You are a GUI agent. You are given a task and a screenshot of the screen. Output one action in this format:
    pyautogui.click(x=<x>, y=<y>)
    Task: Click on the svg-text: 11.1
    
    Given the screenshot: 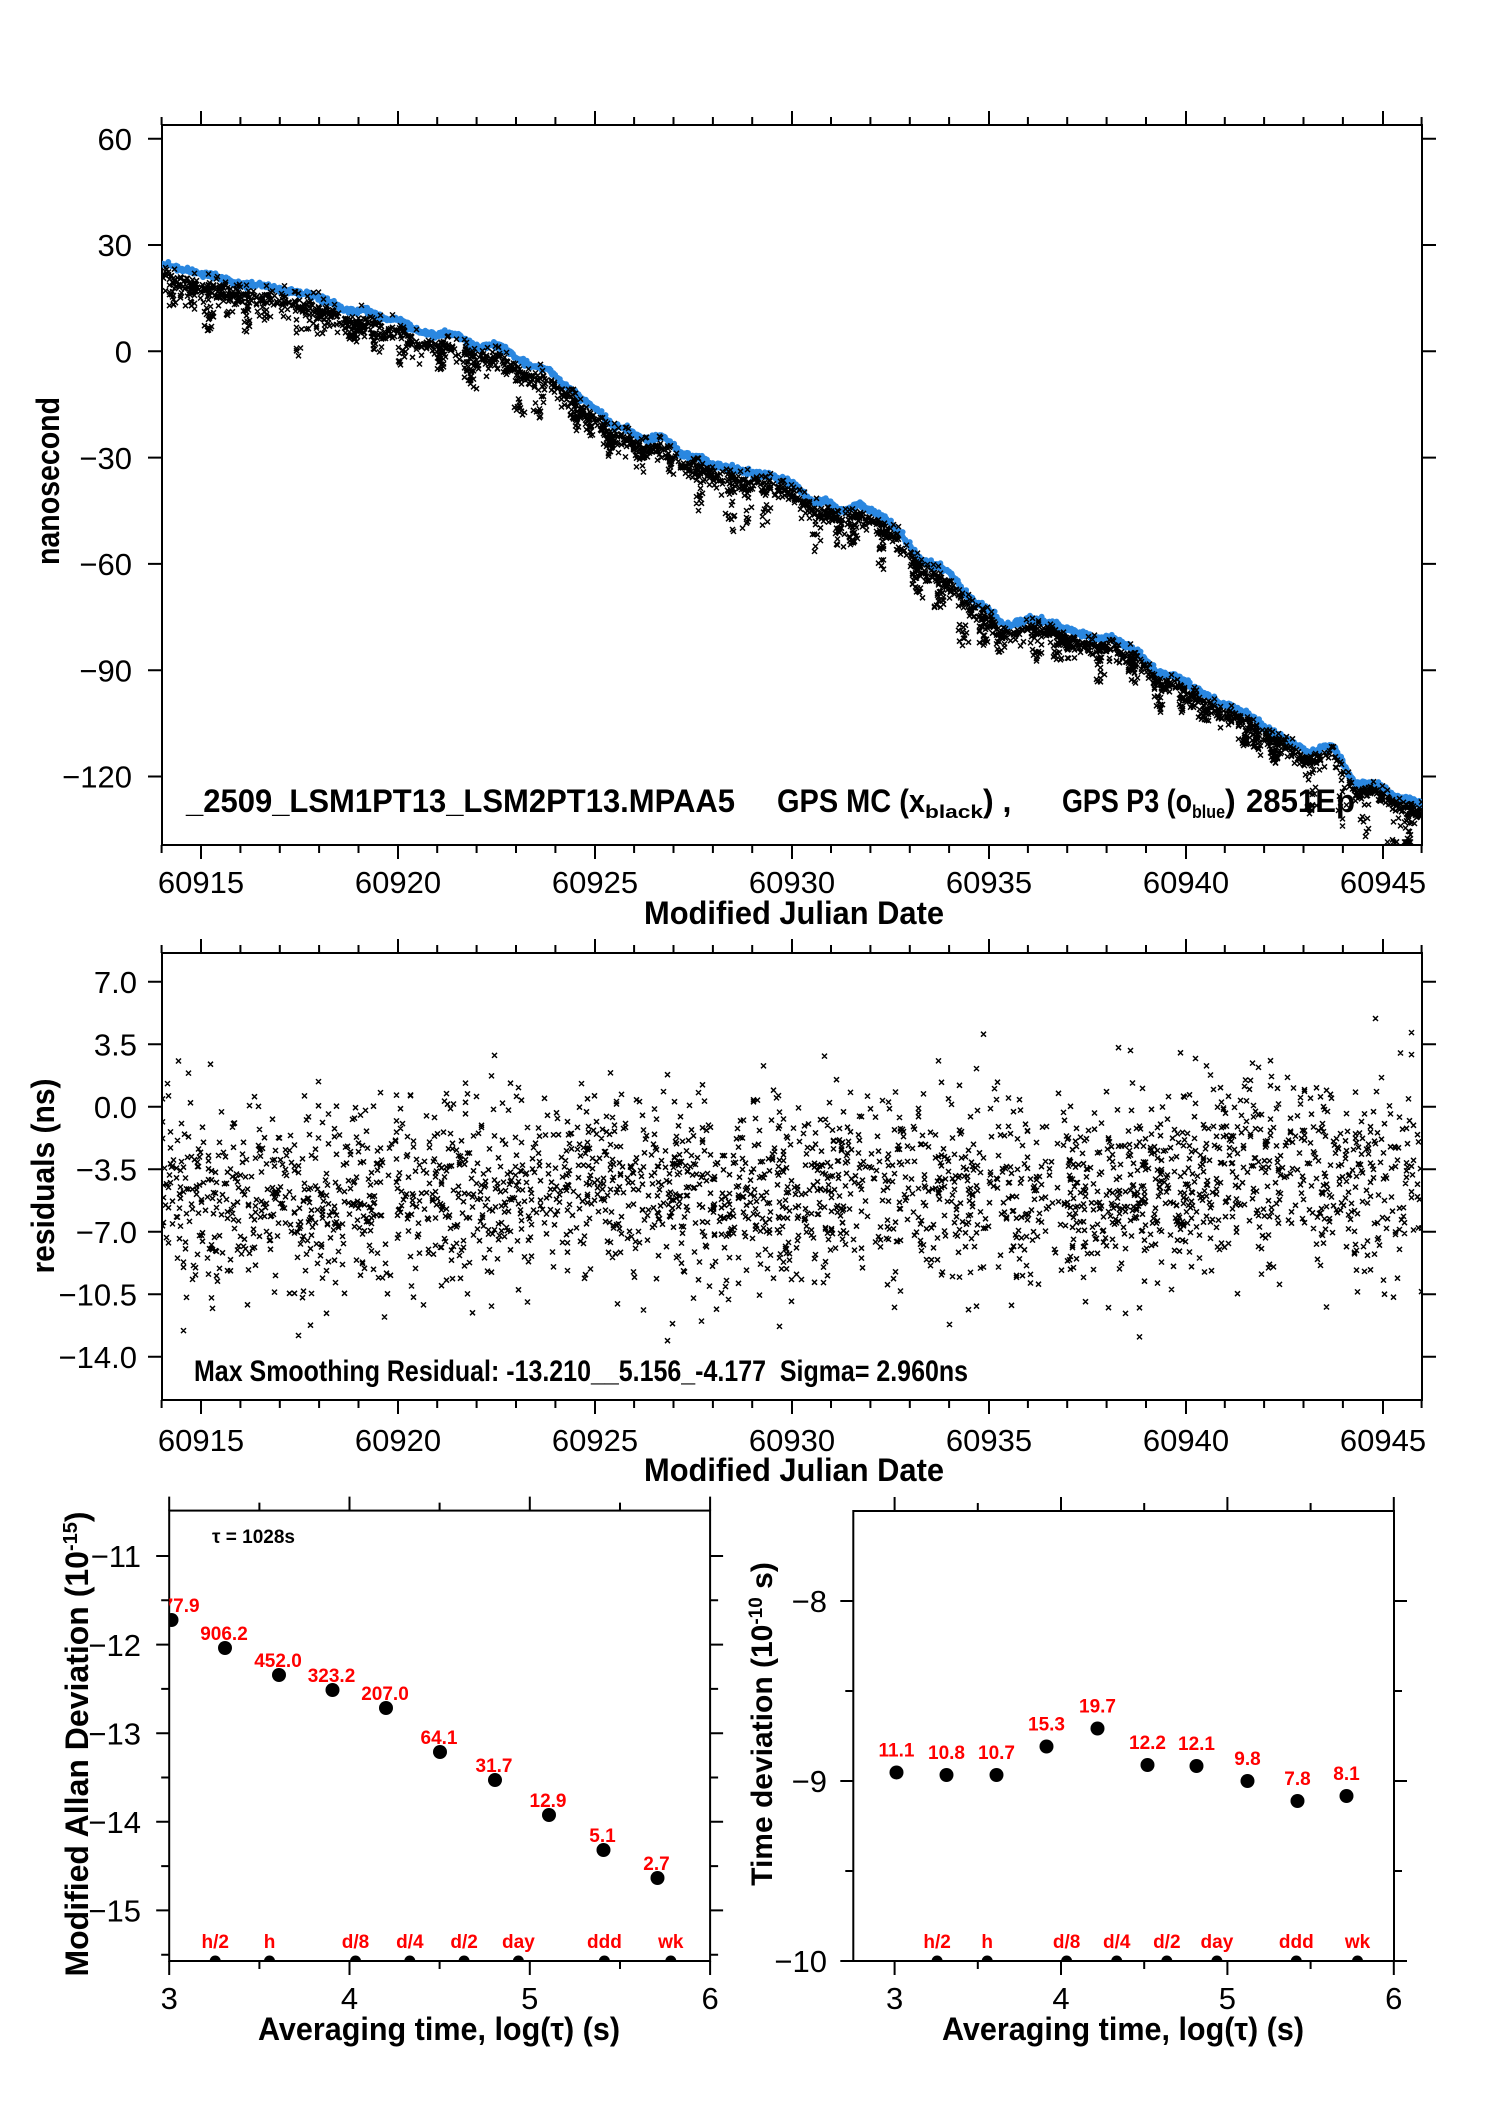 What is the action you would take?
    pyautogui.click(x=897, y=1751)
    